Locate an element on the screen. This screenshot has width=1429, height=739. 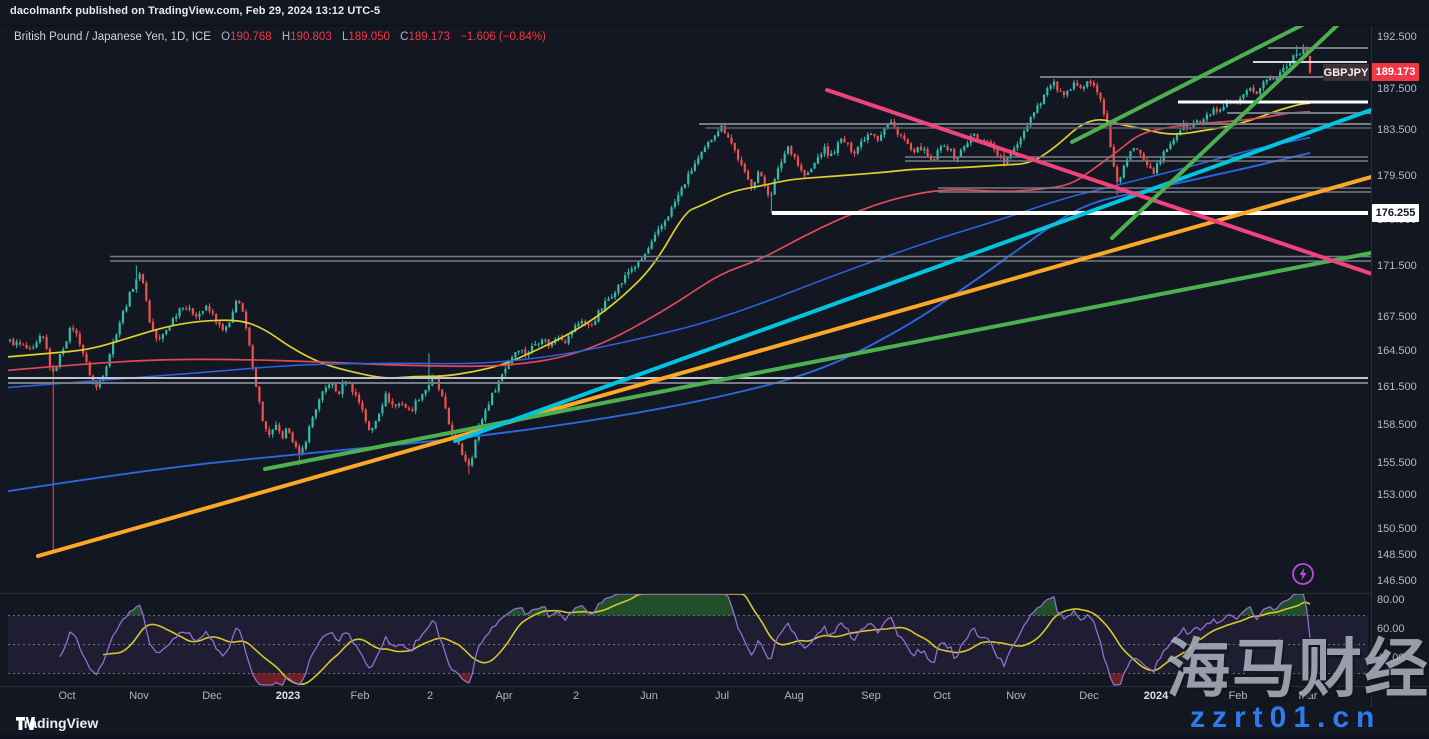
pink-downtrend is located at coordinates (1098, 182).